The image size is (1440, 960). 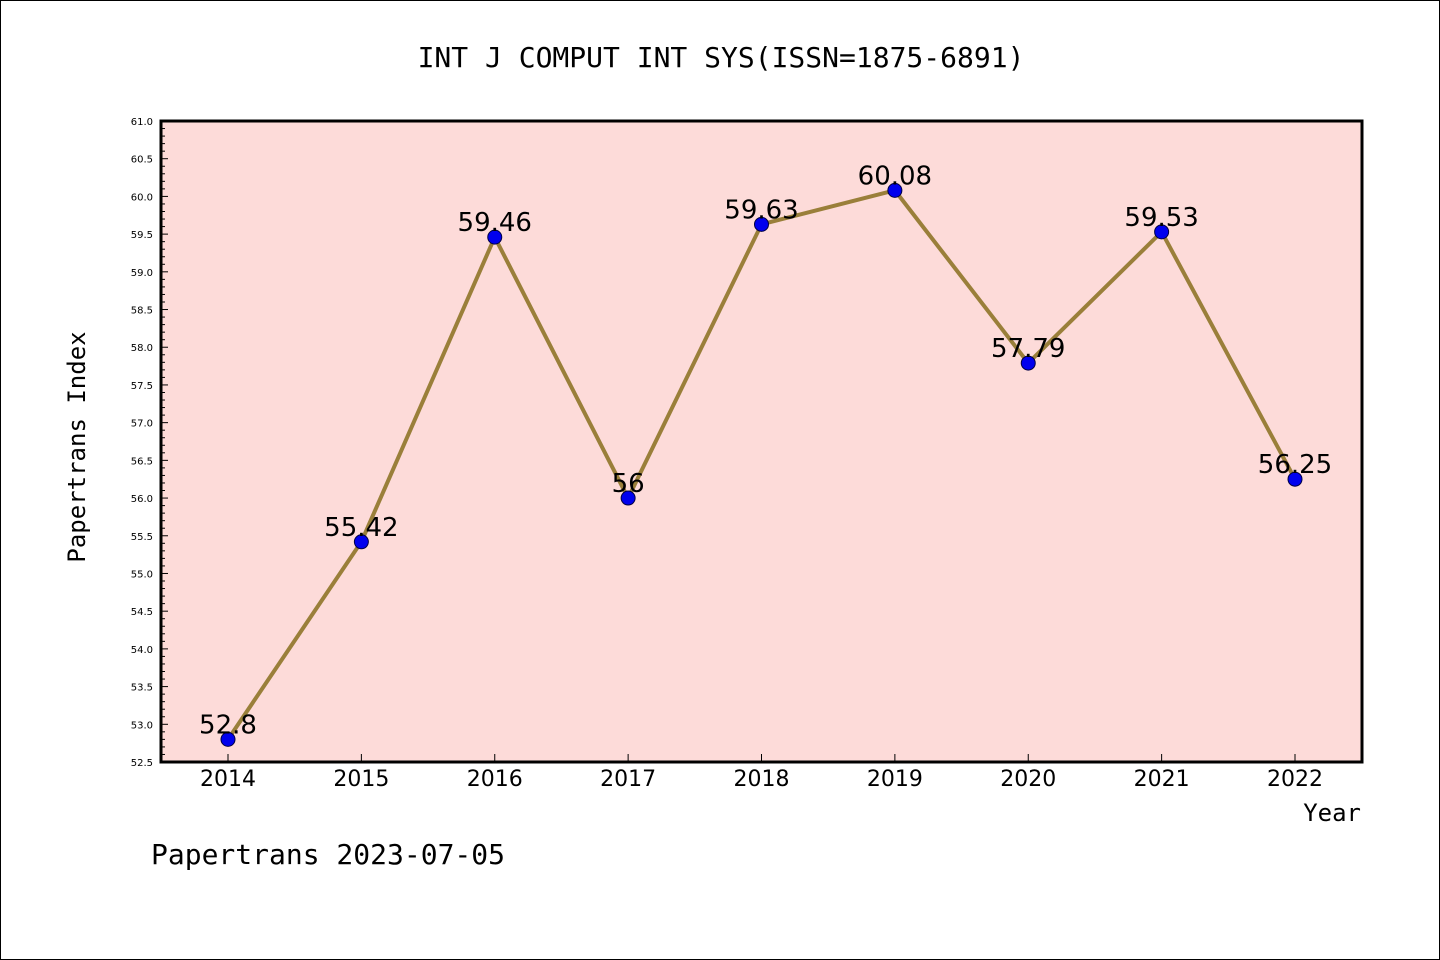 What do you see at coordinates (142, 311) in the screenshot?
I see `y-tick-label: 58.5` at bounding box center [142, 311].